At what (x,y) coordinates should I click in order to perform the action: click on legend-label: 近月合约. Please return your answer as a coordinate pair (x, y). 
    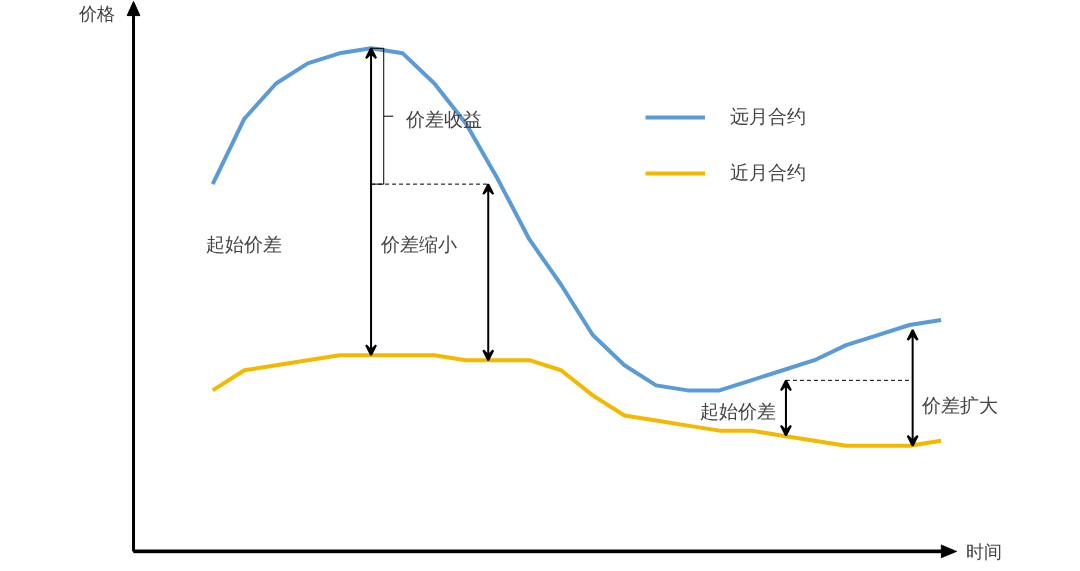
    Looking at the image, I should click on (768, 172).